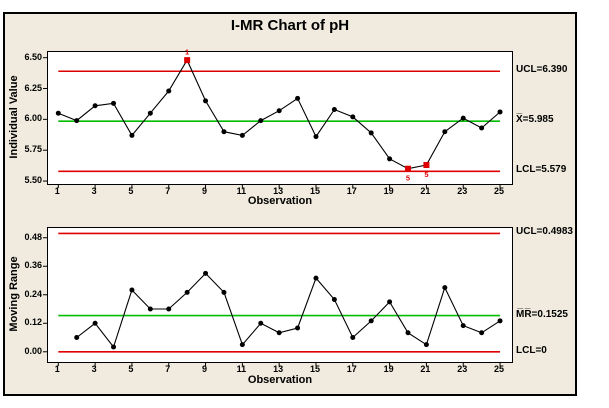 This screenshot has width=609, height=408. Describe the element at coordinates (33, 350) in the screenshot. I see `y-tick-label: 0.00` at that location.